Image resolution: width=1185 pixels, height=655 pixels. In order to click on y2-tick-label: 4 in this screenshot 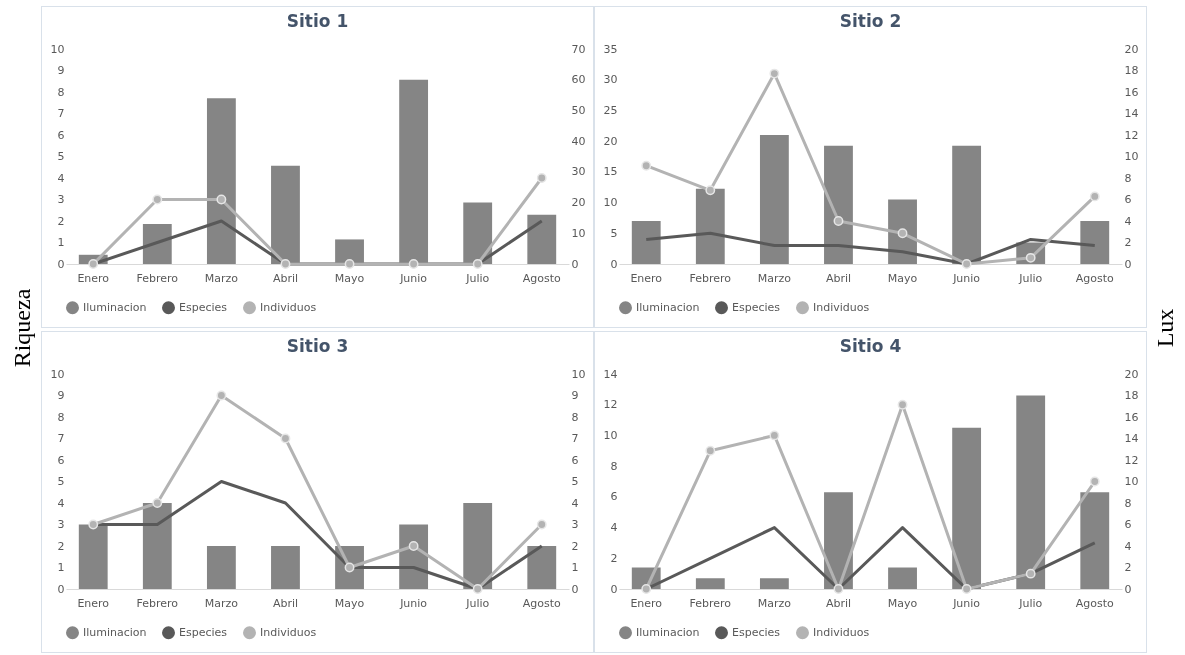, I will do `click(575, 503)`.